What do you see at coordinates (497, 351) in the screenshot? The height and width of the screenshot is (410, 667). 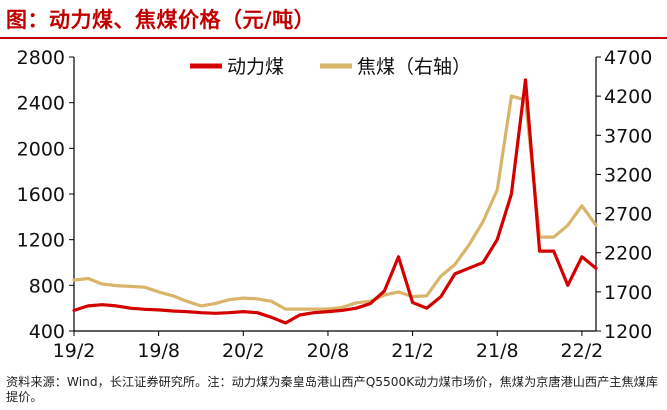 I see `x-tick-label: 21/8` at bounding box center [497, 351].